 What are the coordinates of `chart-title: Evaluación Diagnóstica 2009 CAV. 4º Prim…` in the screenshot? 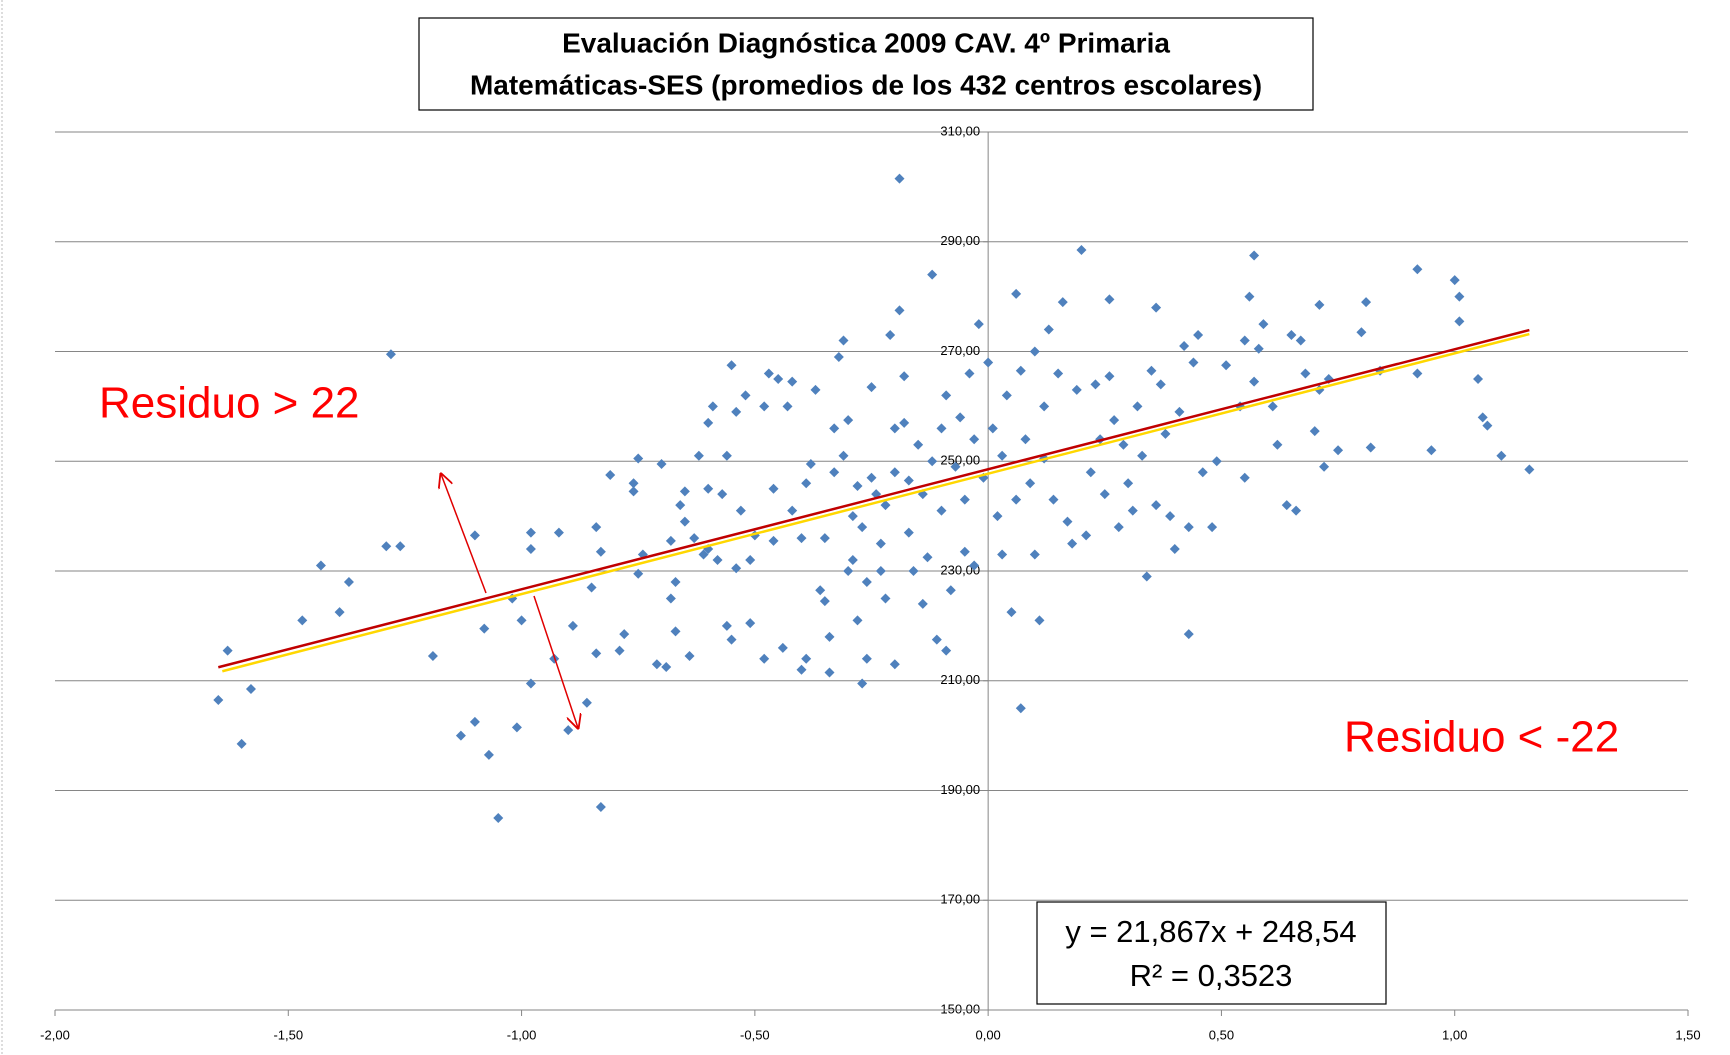 It's located at (866, 42).